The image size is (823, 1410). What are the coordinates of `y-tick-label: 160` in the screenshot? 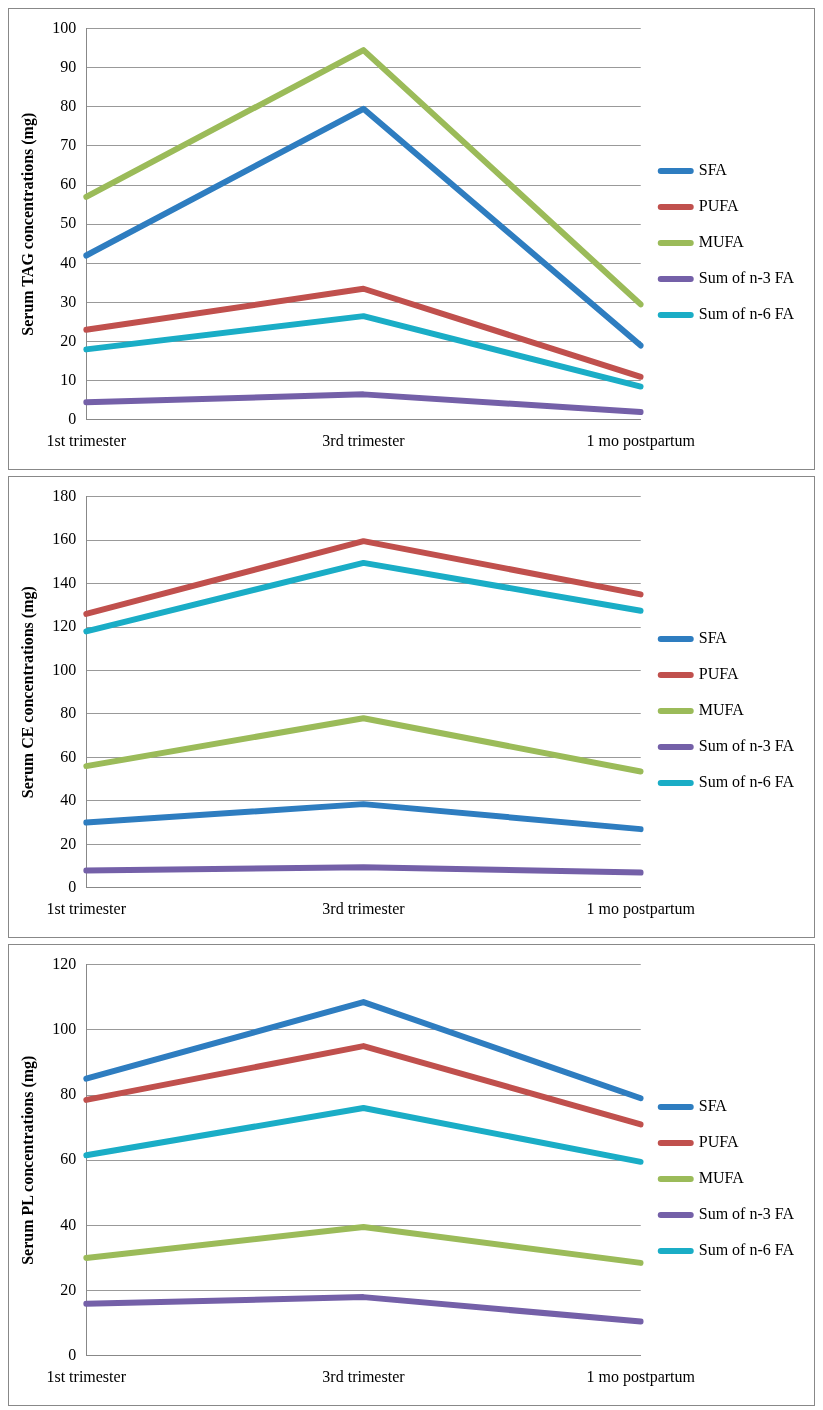 It's located at (64, 539).